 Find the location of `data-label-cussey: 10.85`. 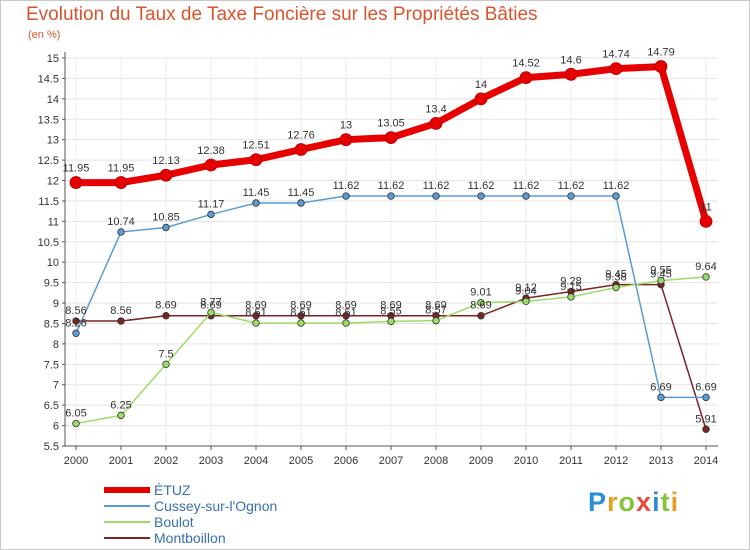

data-label-cussey: 10.85 is located at coordinates (166, 217).